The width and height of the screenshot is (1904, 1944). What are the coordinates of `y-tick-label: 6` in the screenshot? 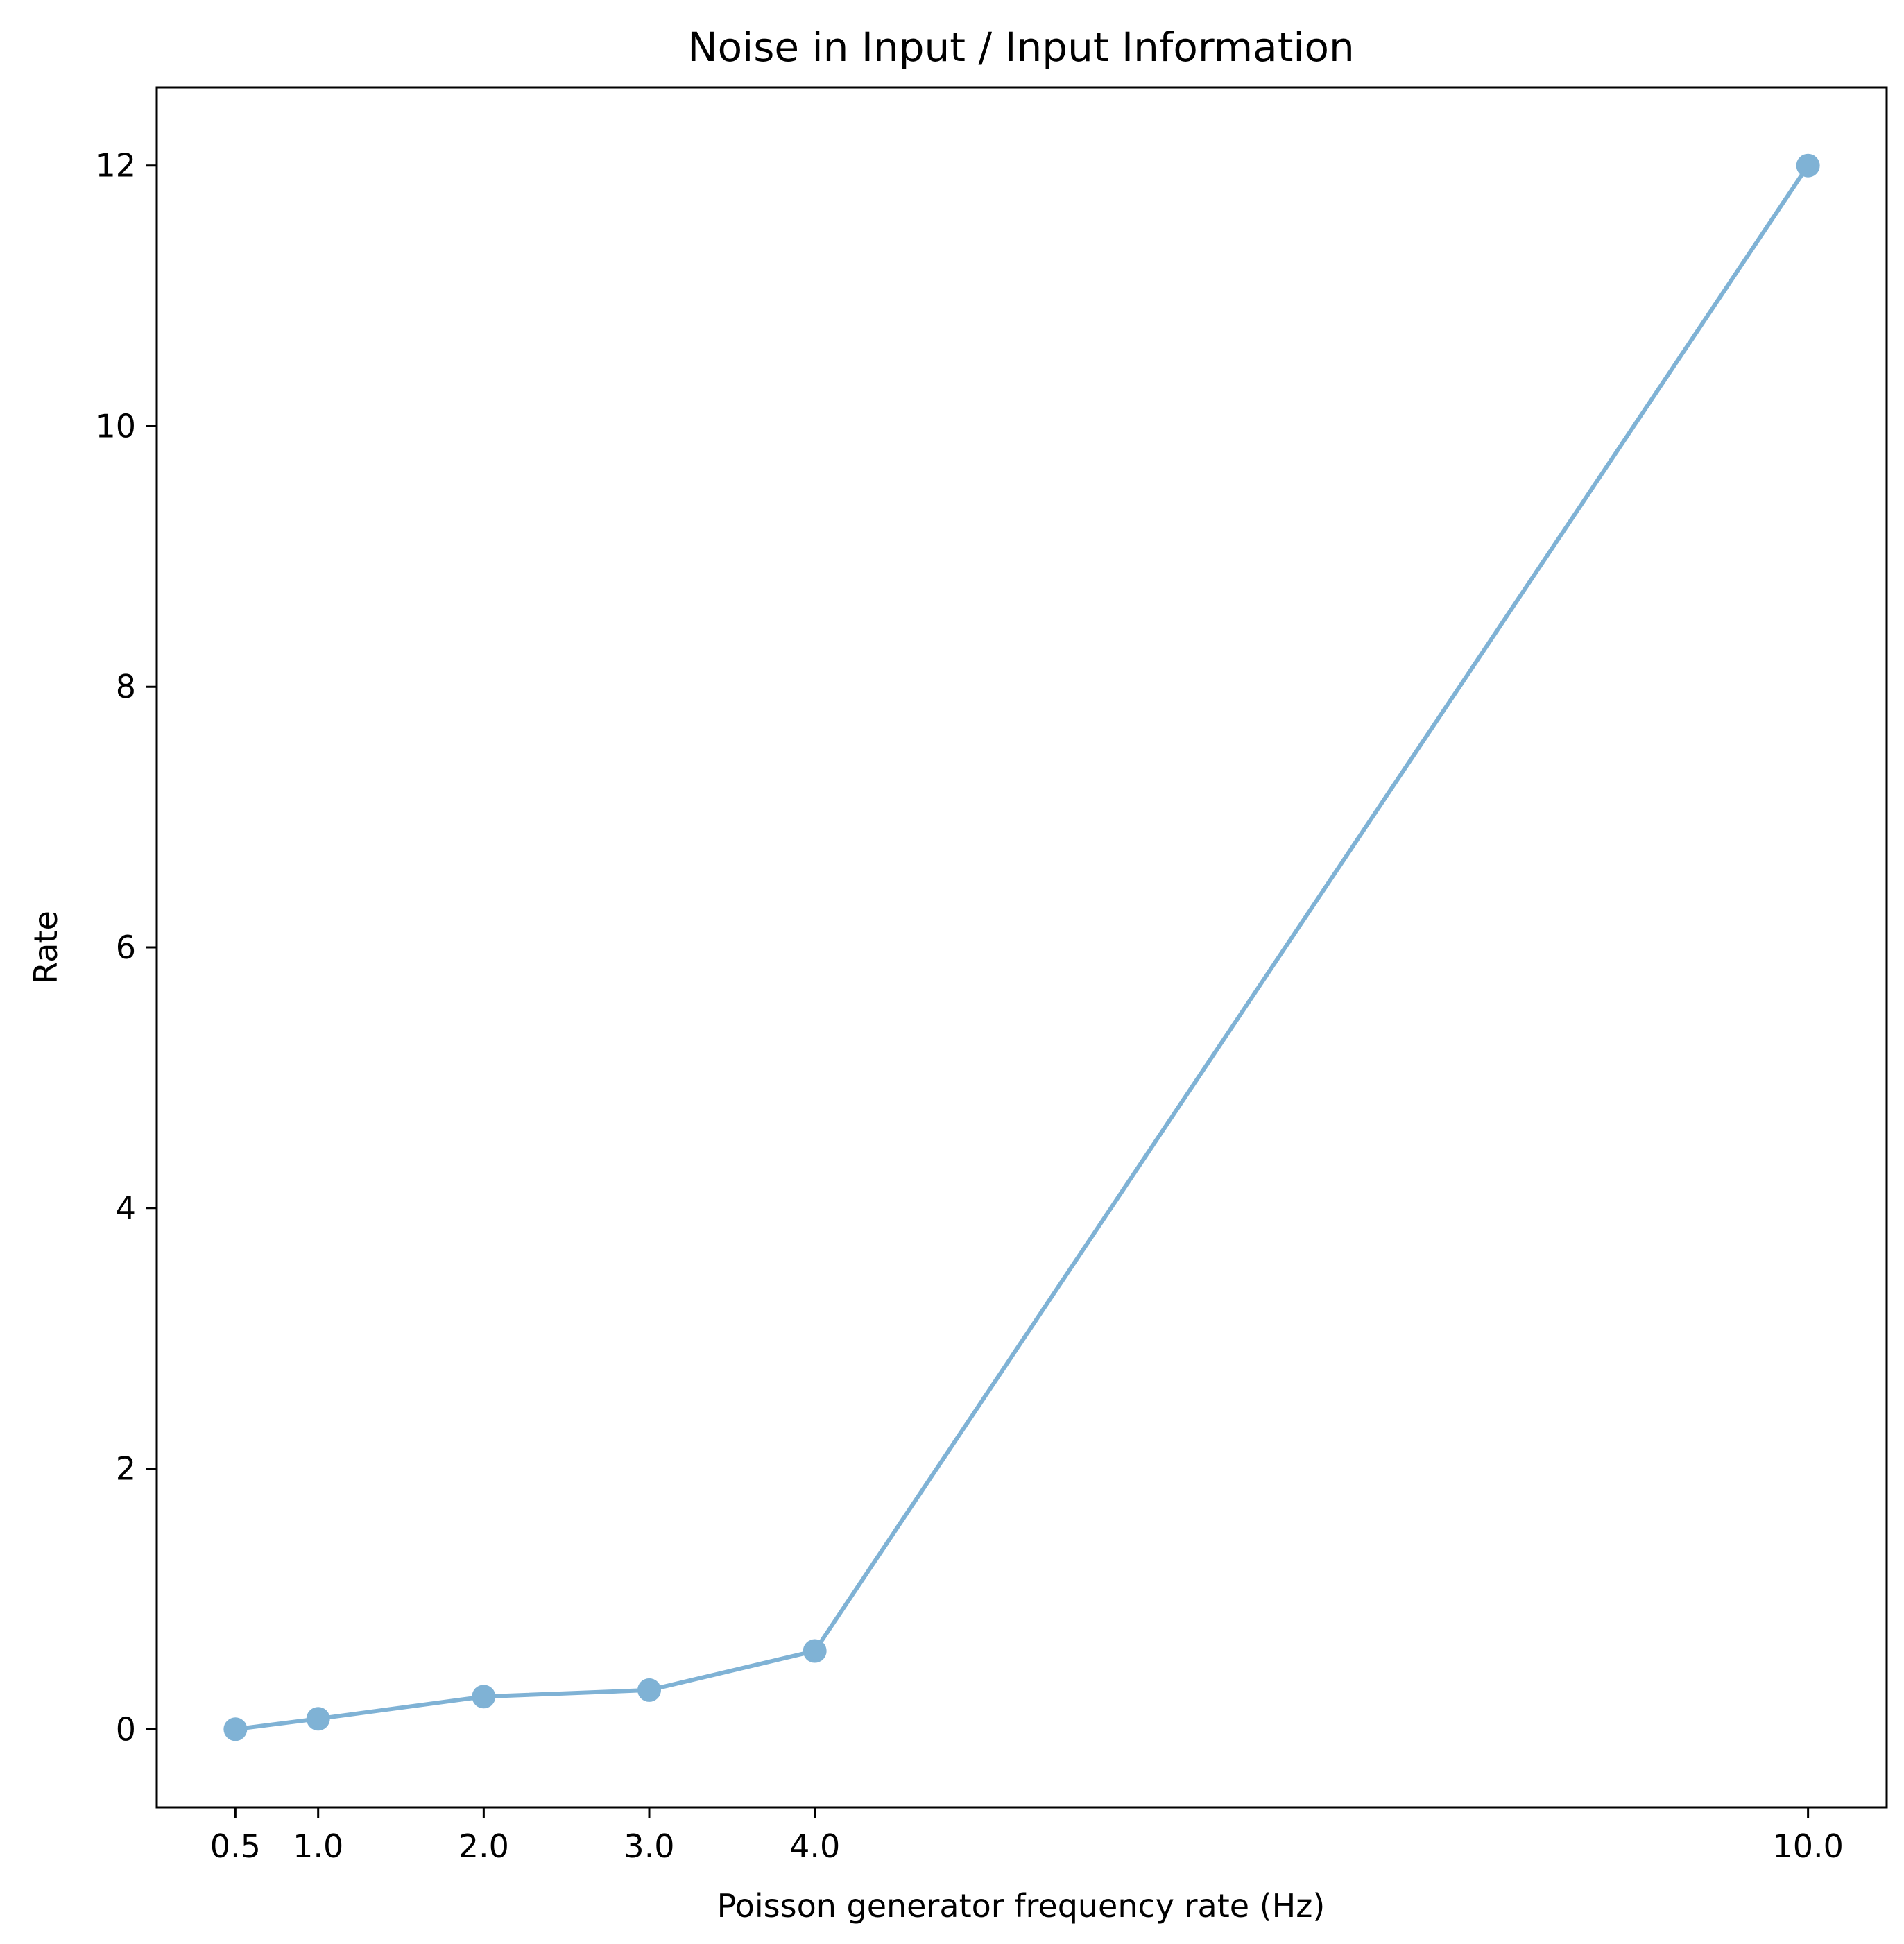 It's located at (126, 948).